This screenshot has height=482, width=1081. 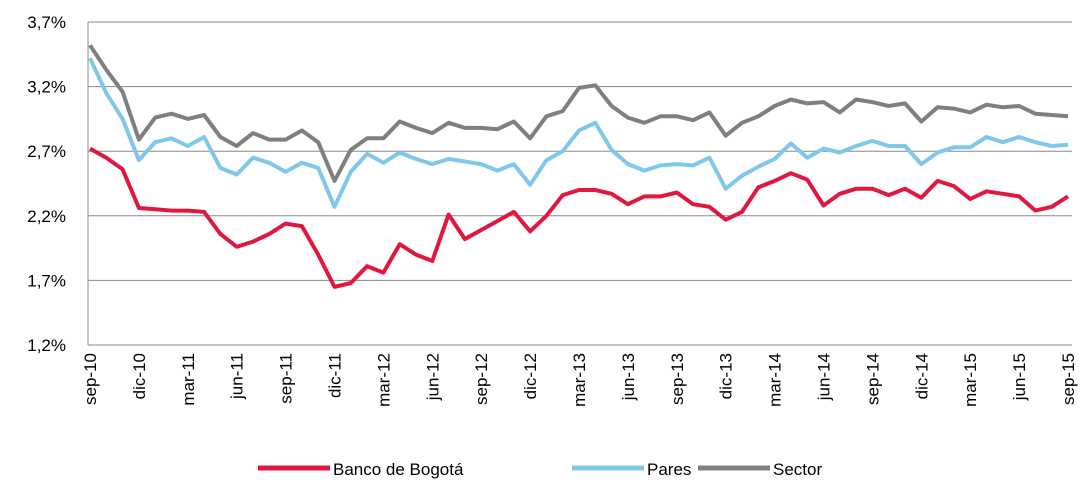 I want to click on x-tick-label: jun-14, so click(x=824, y=377).